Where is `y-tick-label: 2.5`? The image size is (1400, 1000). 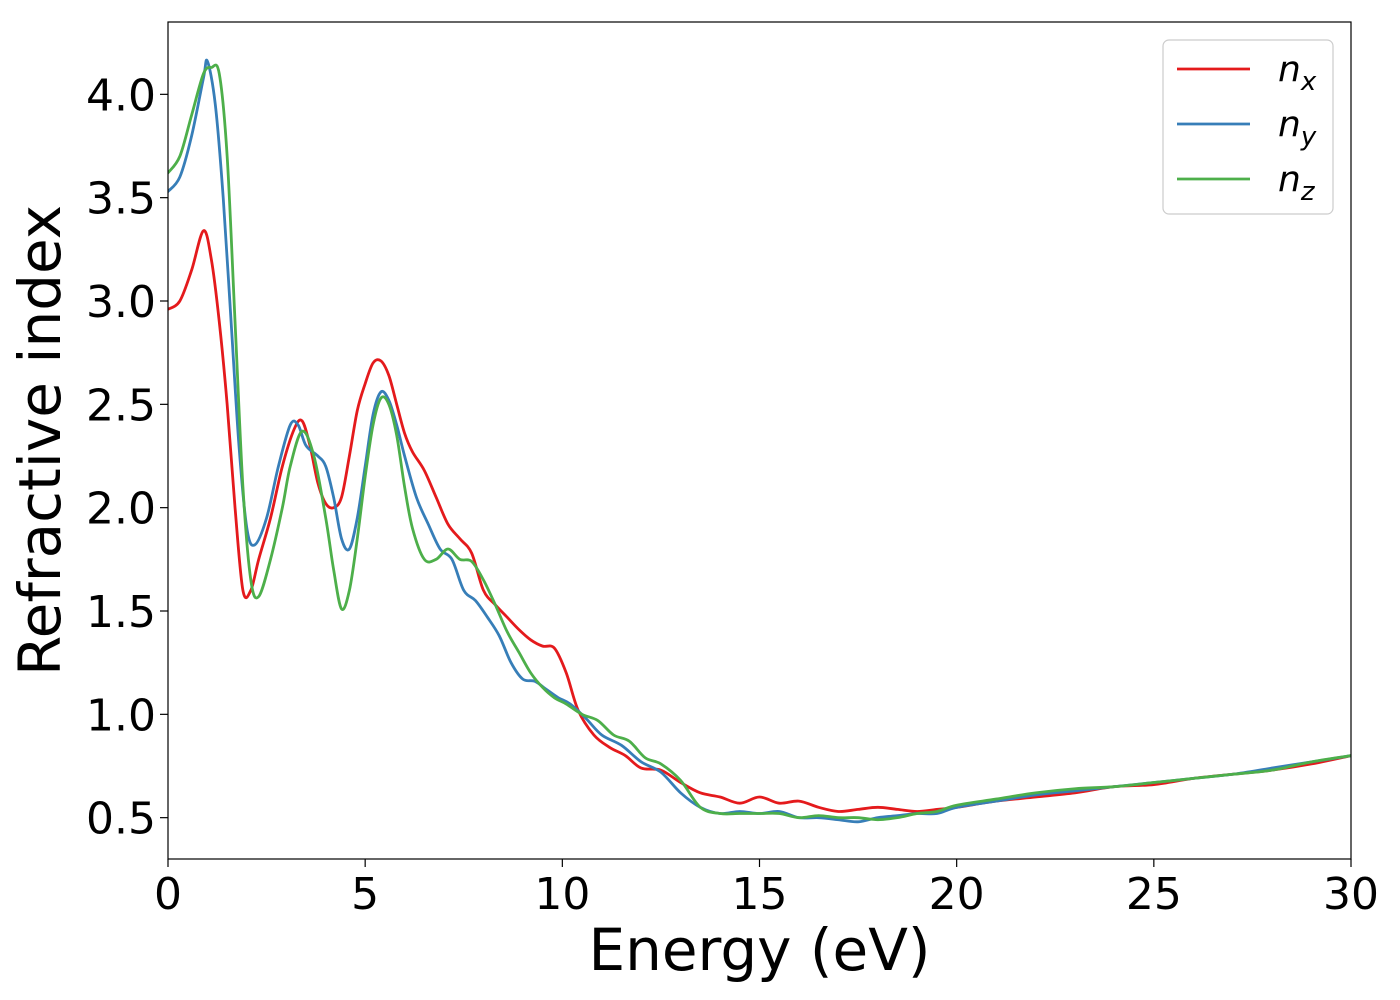
y-tick-label: 2.5 is located at coordinates (121, 405).